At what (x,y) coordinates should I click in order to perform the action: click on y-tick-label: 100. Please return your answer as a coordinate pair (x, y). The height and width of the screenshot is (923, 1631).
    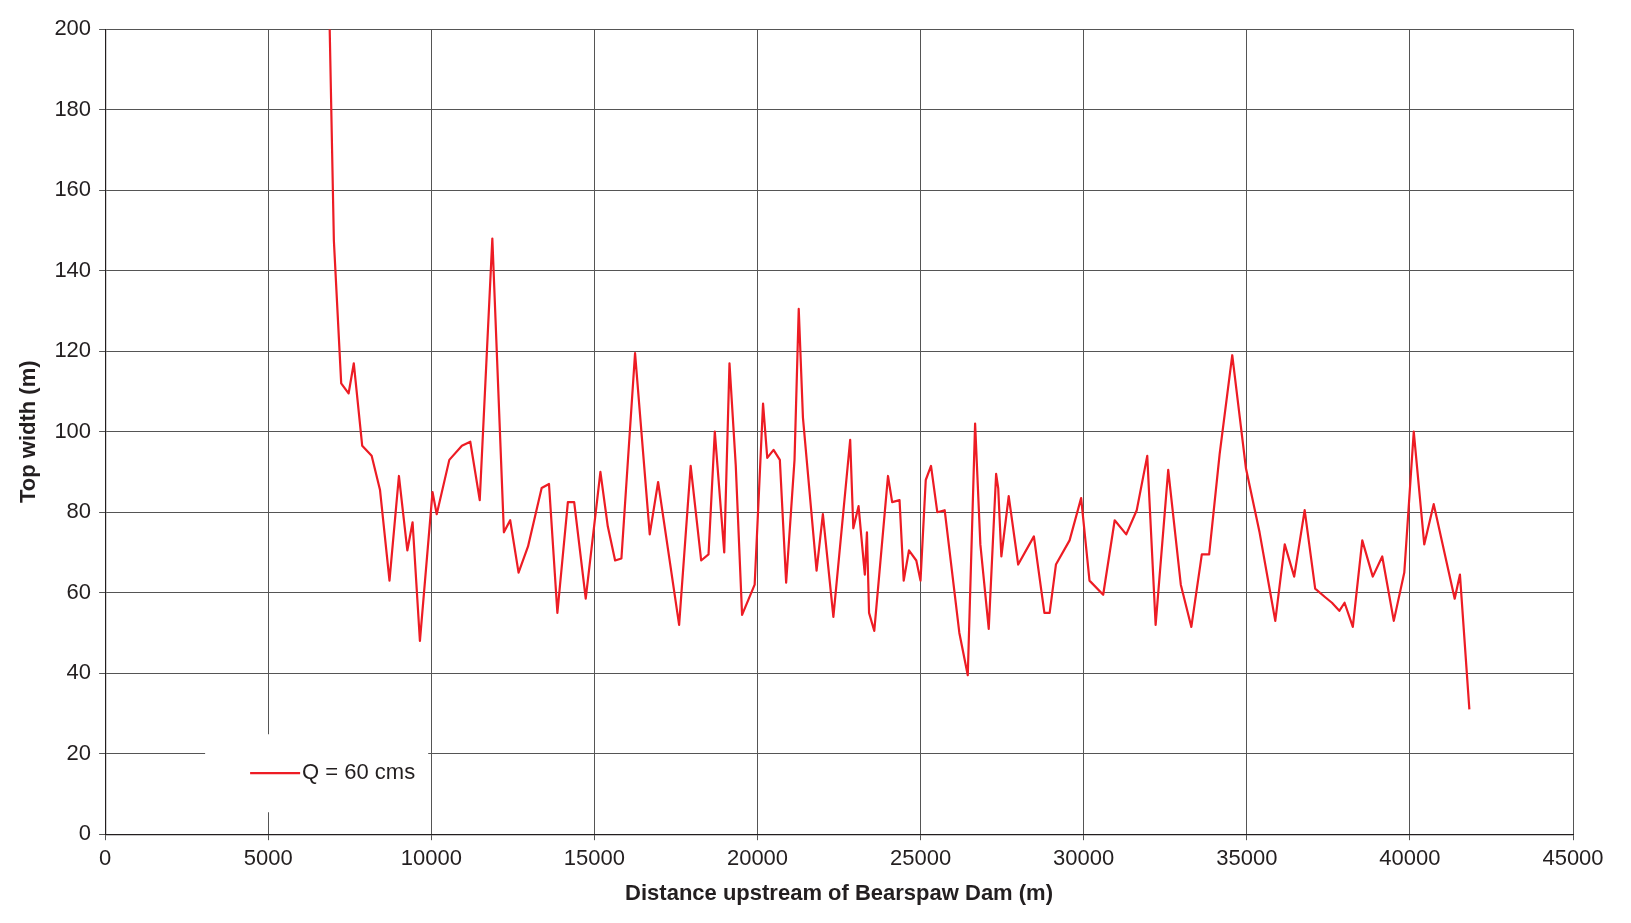
    Looking at the image, I should click on (73, 430).